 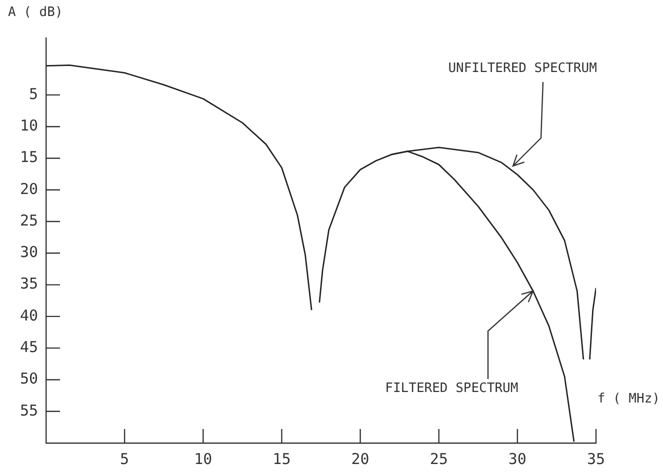 I want to click on y-tick-label: 40, so click(x=29, y=315).